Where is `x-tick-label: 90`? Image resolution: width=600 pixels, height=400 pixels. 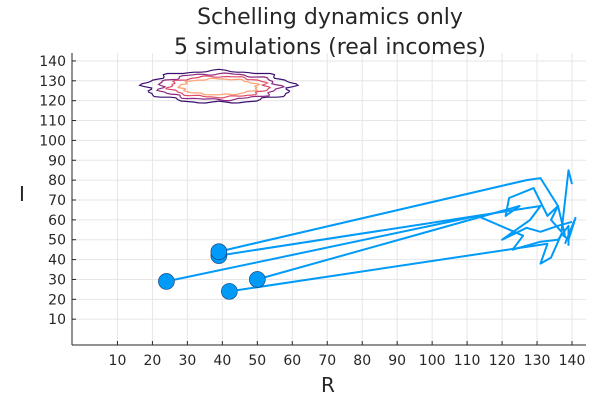
x-tick-label: 90 is located at coordinates (397, 361).